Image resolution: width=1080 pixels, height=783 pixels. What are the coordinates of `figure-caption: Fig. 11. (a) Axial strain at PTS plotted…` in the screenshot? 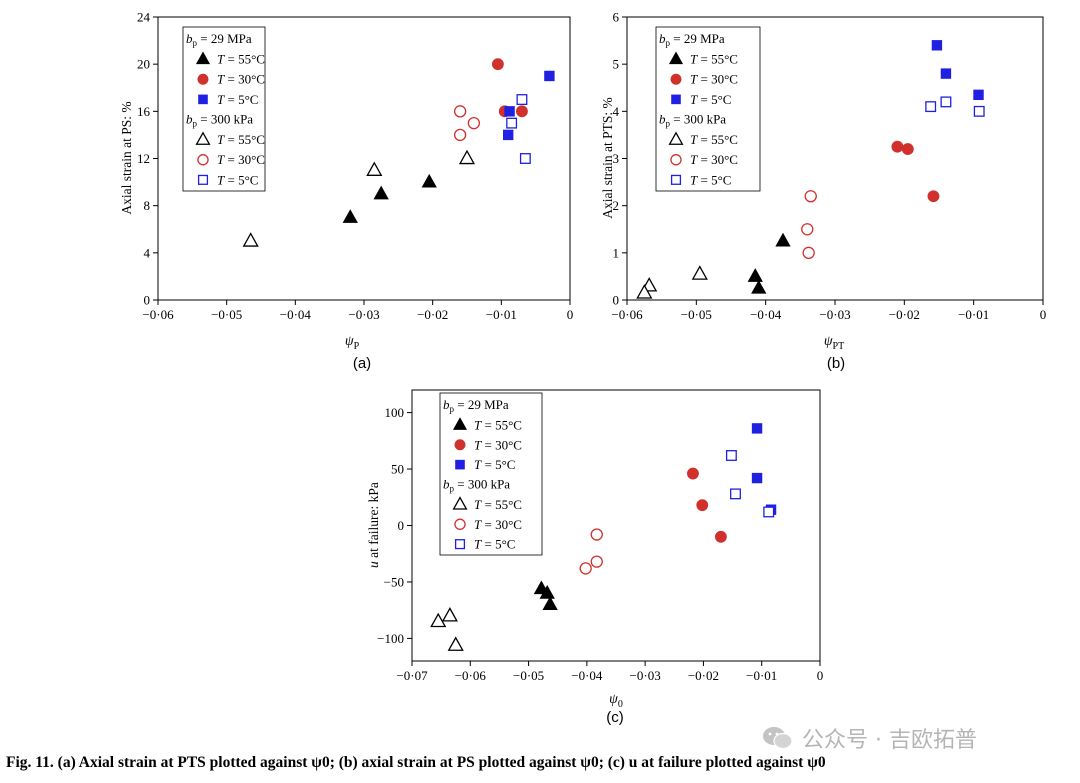 It's located at (416, 762).